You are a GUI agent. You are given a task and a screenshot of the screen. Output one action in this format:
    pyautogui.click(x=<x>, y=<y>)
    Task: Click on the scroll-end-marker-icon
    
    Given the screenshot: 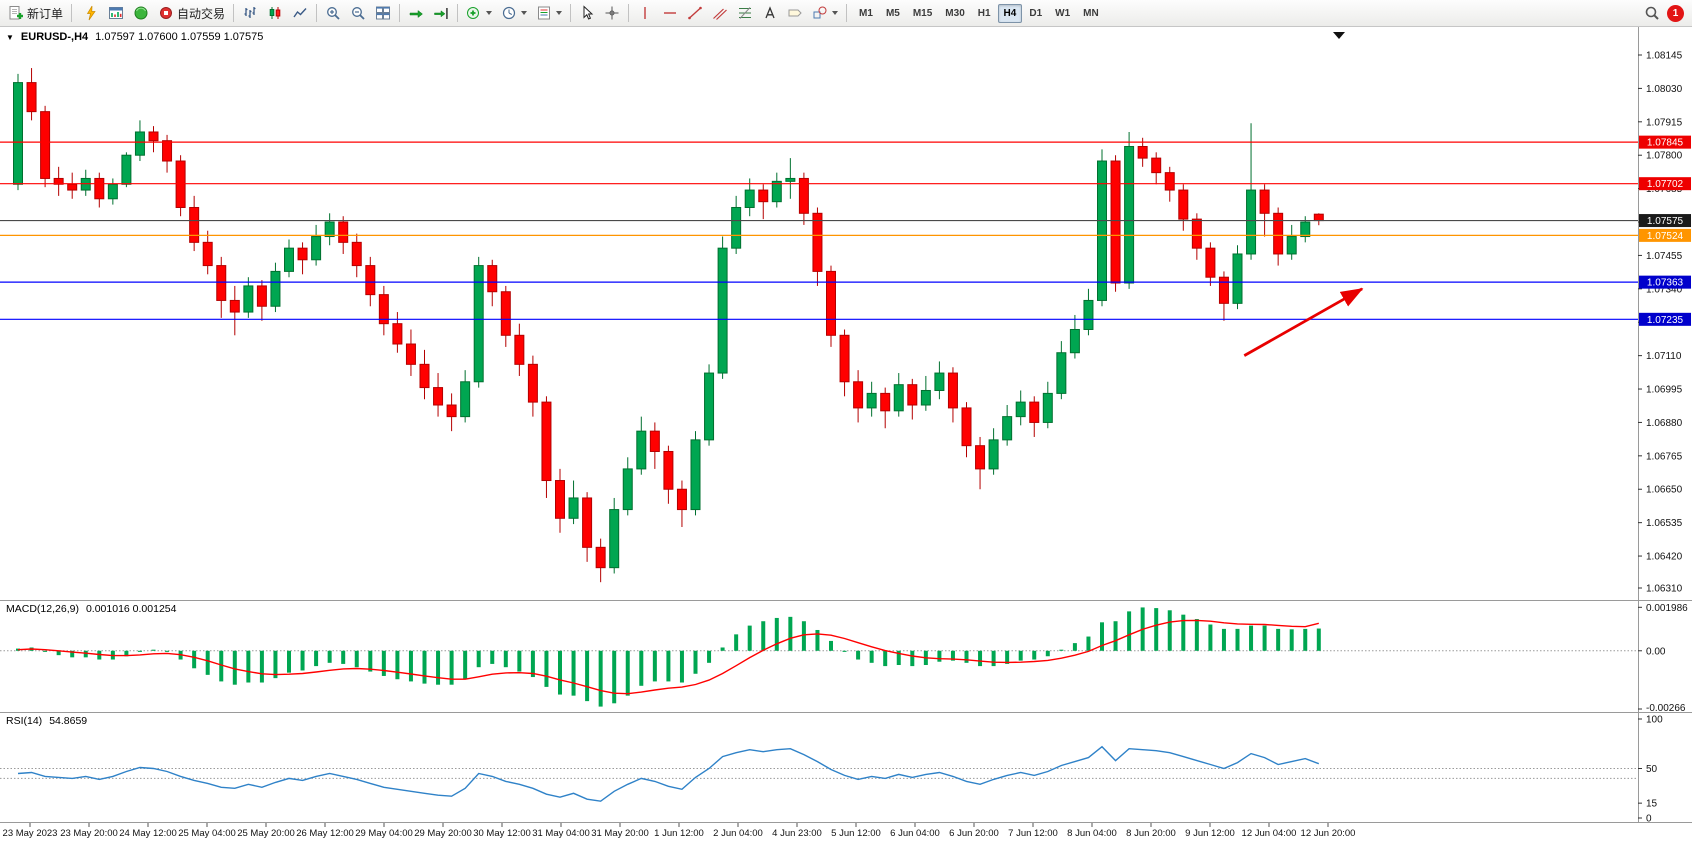 What is the action you would take?
    pyautogui.click(x=1339, y=35)
    